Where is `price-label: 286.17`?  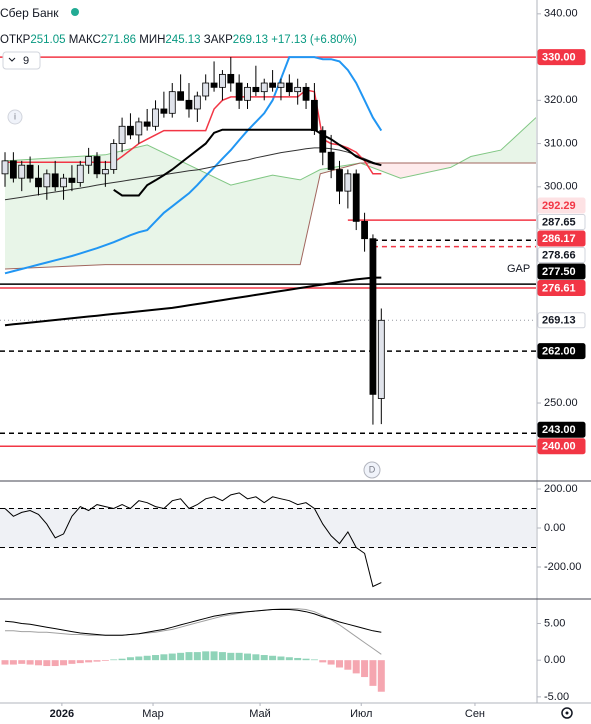 price-label: 286.17 is located at coordinates (559, 239).